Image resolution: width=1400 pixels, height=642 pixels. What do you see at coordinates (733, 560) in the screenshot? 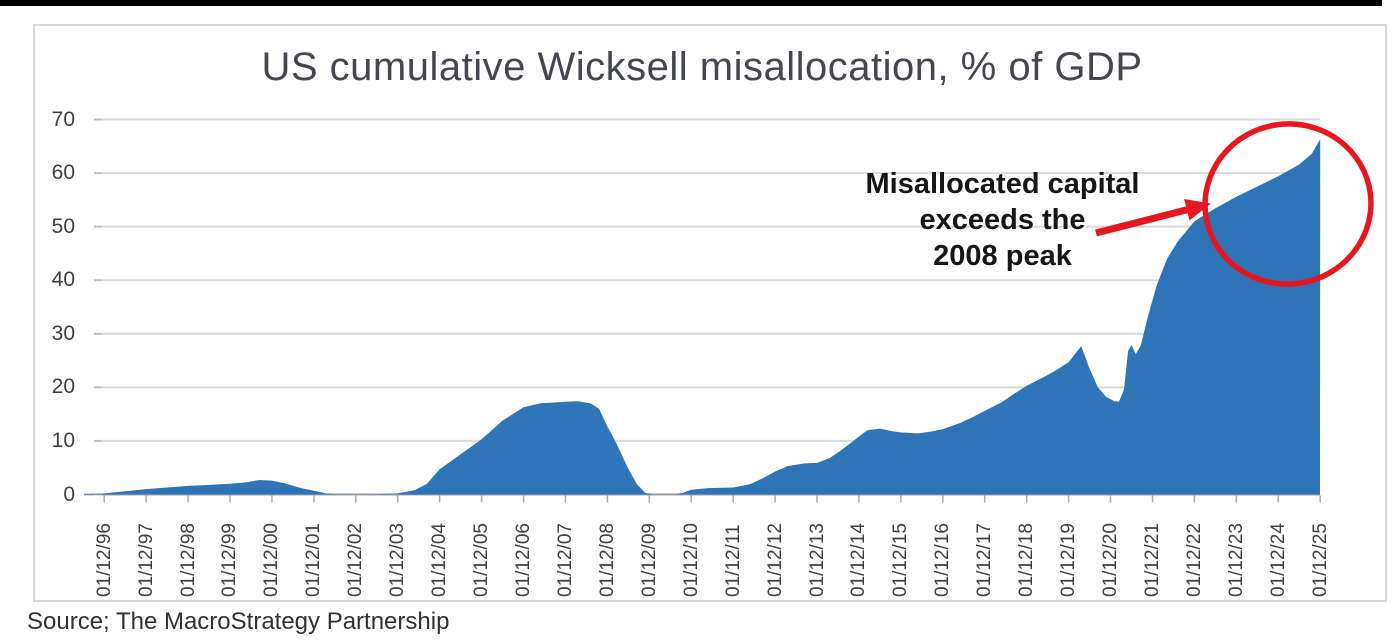
I see `x-tick-label: 01/12/11` at bounding box center [733, 560].